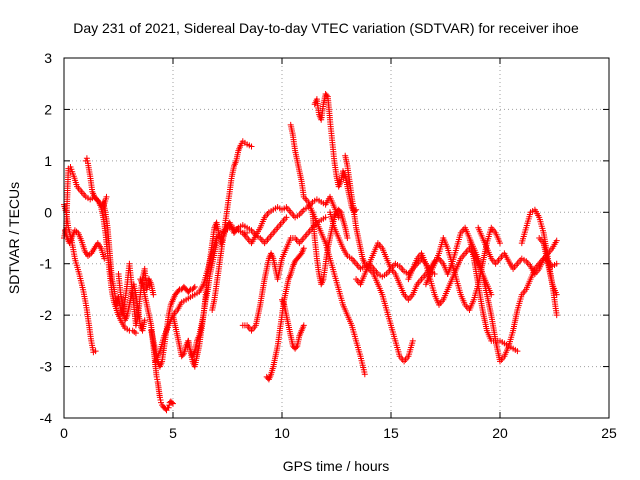 The width and height of the screenshot is (640, 480). I want to click on y-tick-label: 0, so click(48, 212).